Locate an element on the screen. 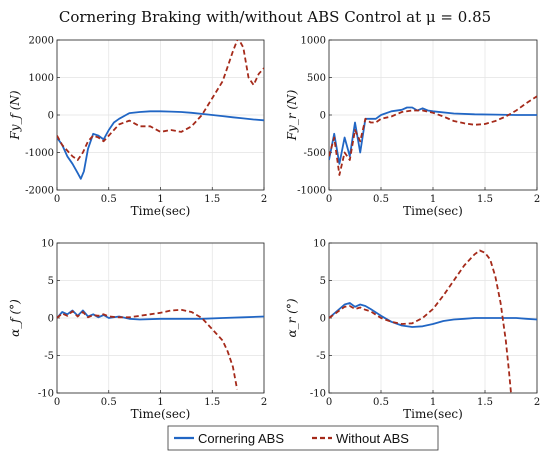 The width and height of the screenshot is (550, 463). y-axis-label: α_f (°) is located at coordinates (15, 318).